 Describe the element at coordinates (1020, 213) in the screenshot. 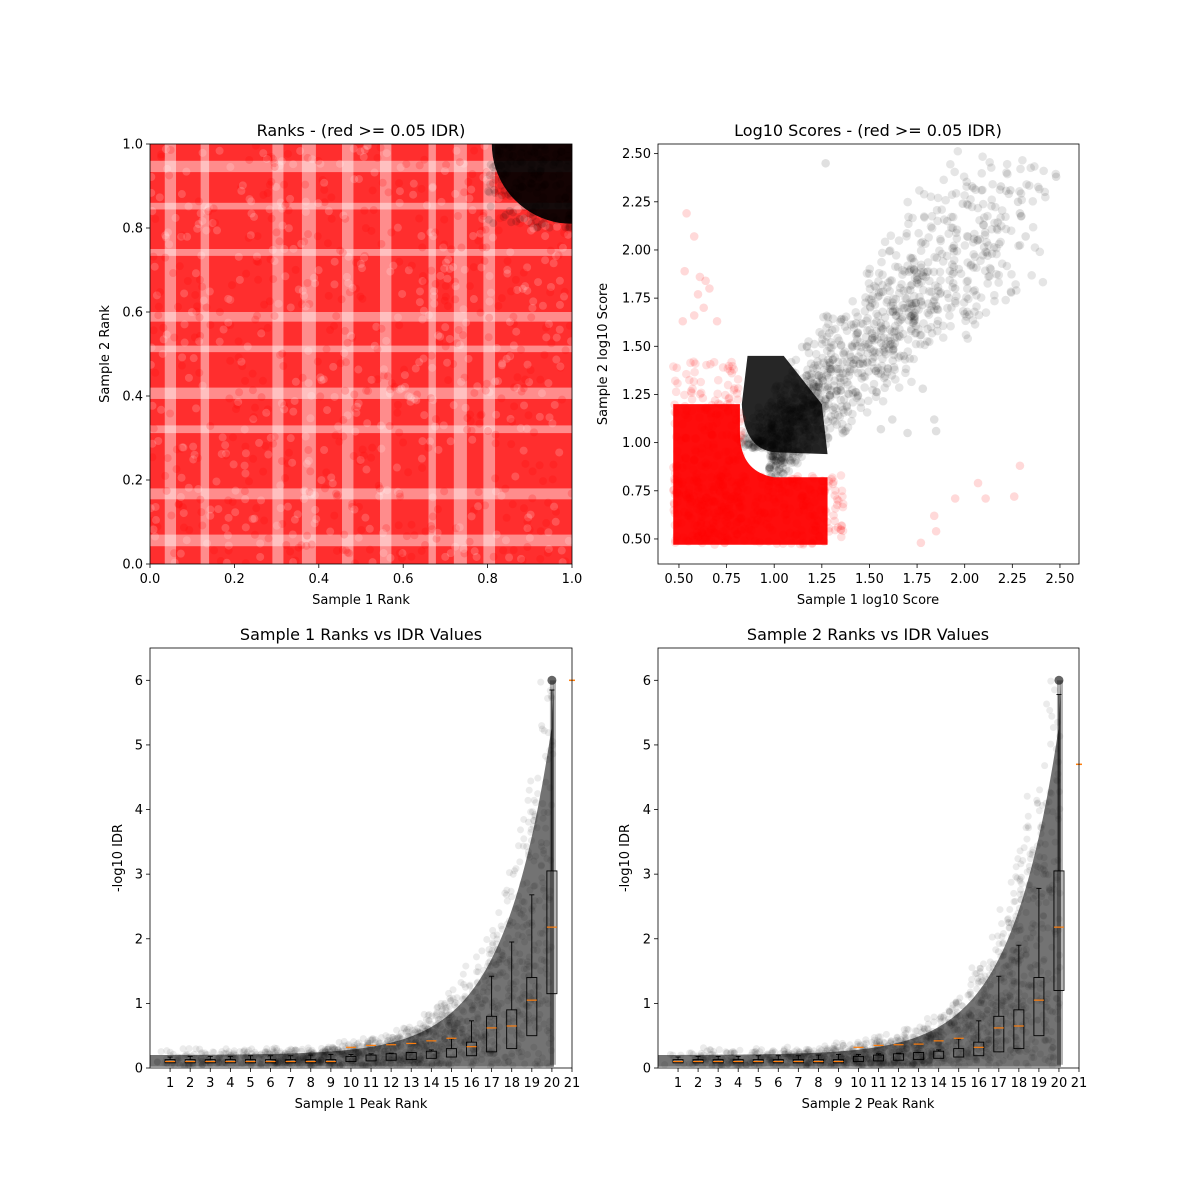

I see `score-outlier-black` at that location.